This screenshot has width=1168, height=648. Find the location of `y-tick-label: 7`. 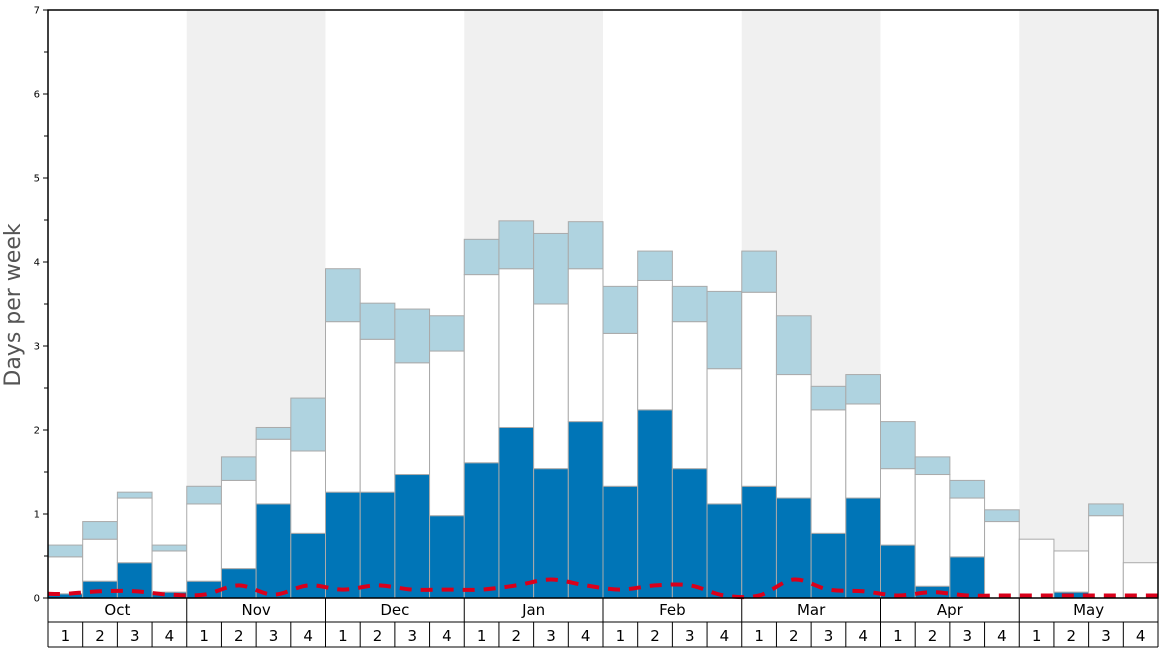

y-tick-label: 7 is located at coordinates (37, 11).